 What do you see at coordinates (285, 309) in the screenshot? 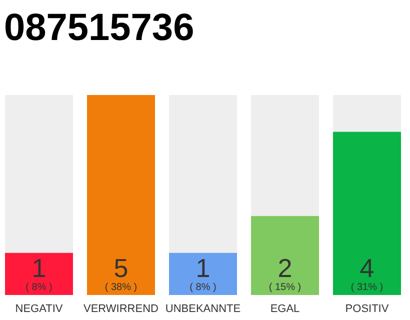
I see `x-tick-label: EGAL` at bounding box center [285, 309].